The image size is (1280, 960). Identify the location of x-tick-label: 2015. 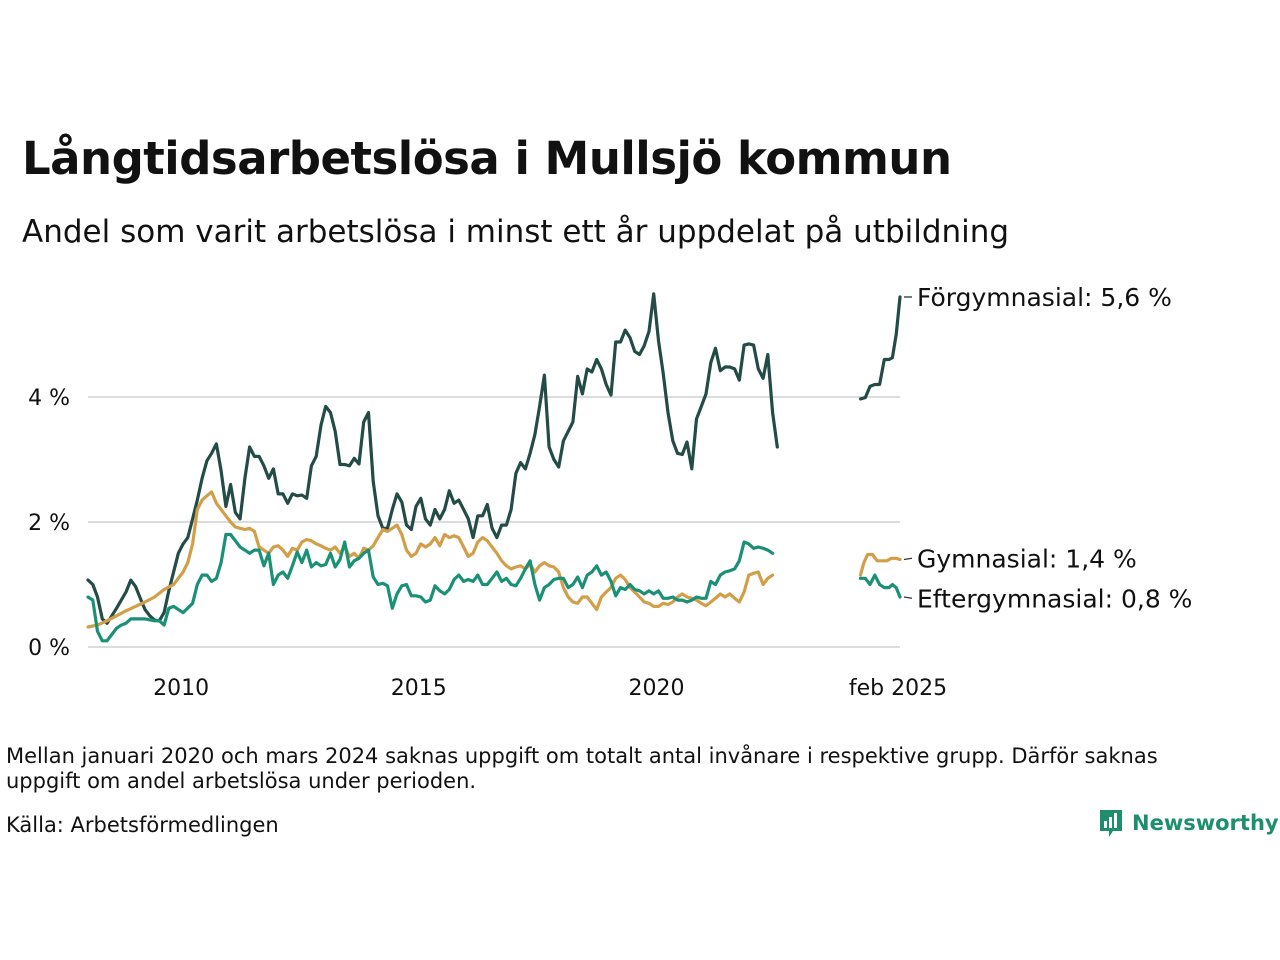
(419, 688).